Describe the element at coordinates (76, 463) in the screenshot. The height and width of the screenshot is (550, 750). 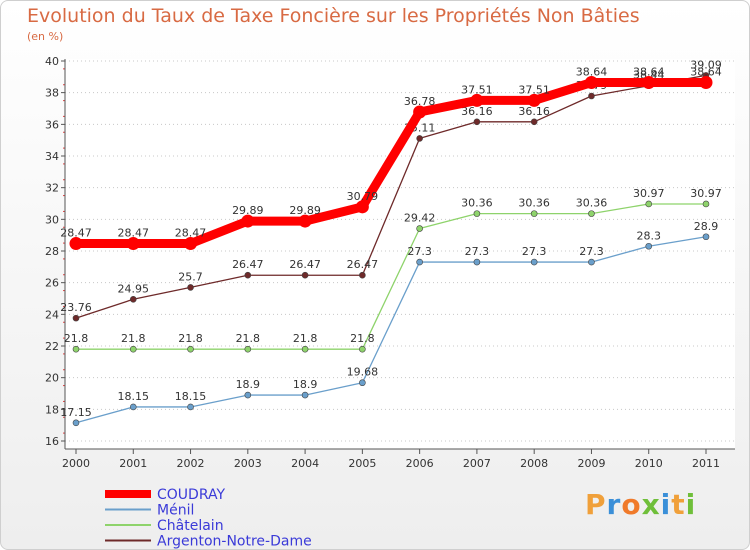
I see `x-tick-label: 2000` at that location.